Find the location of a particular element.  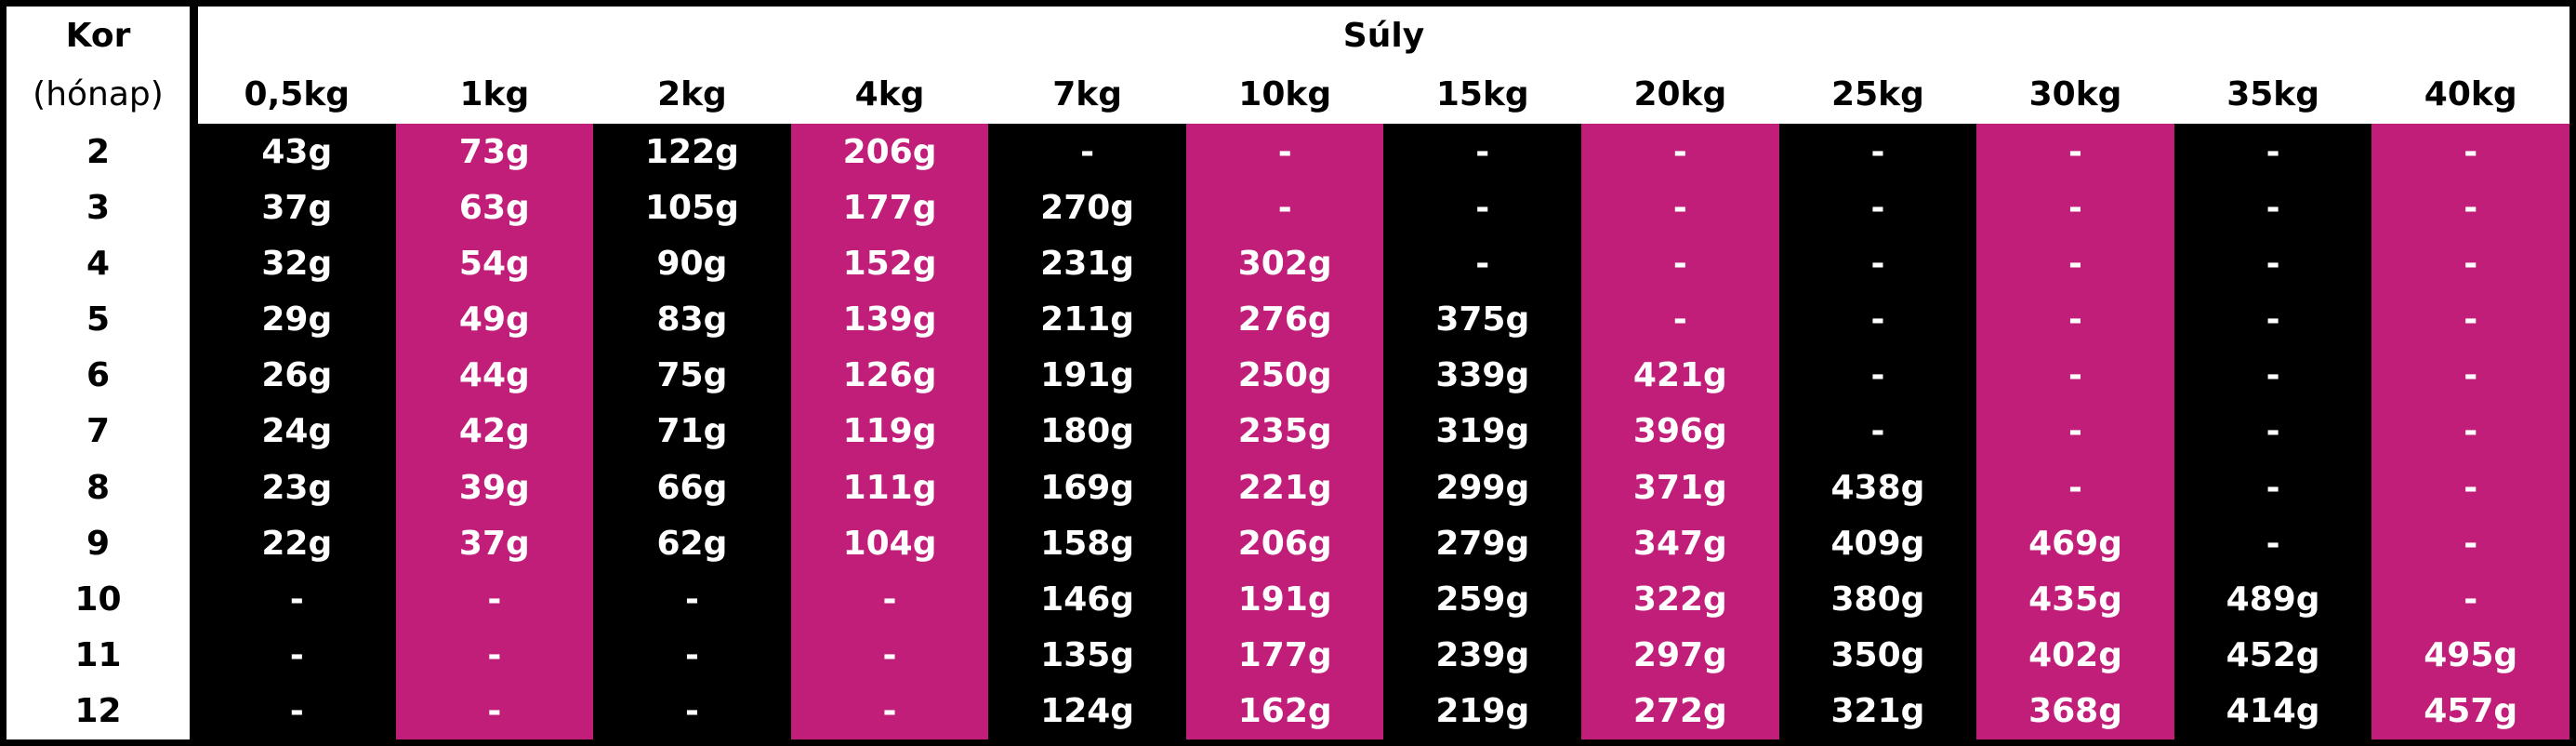

portion-cell: 135g is located at coordinates (1087, 655).